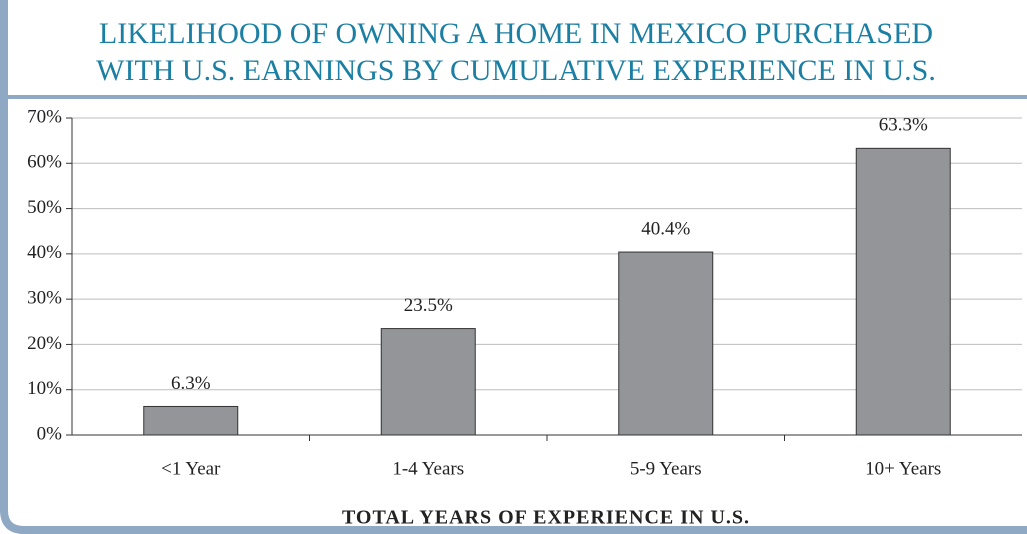 The height and width of the screenshot is (534, 1027). I want to click on data-label: 63.3%, so click(903, 125).